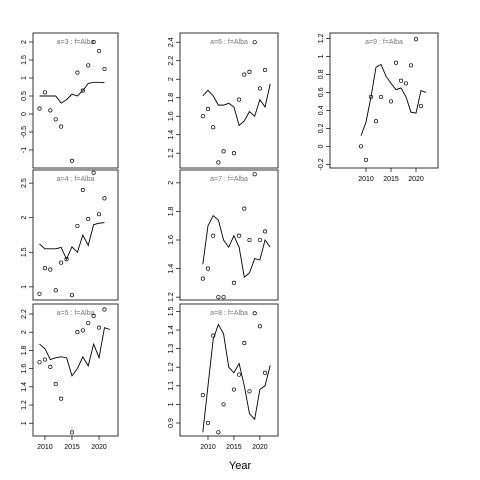 Image resolution: width=480 pixels, height=480 pixels. I want to click on panel-title: a=9 : f=Alba, so click(384, 42).